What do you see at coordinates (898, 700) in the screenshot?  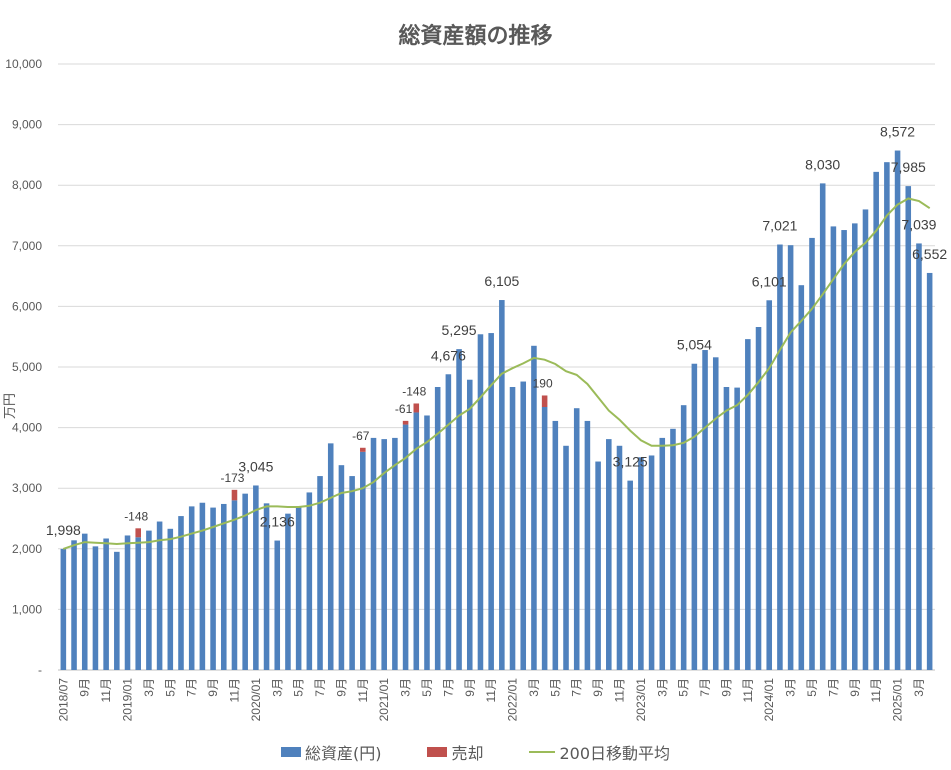 I see `x-tick-label: 2025/01` at bounding box center [898, 700].